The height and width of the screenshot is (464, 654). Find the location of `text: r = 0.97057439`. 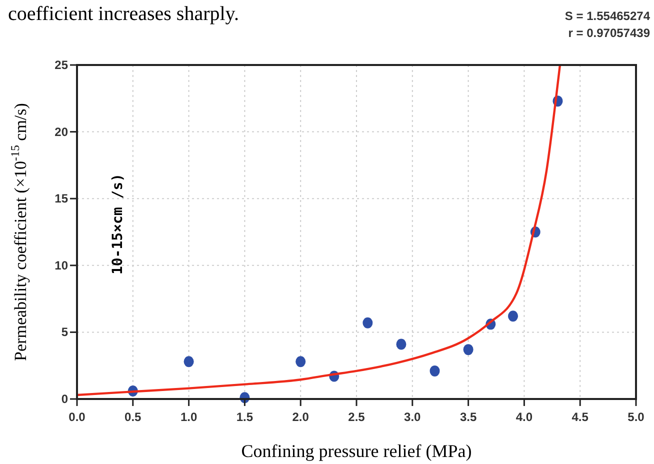

text: r = 0.97057439 is located at coordinates (609, 33).